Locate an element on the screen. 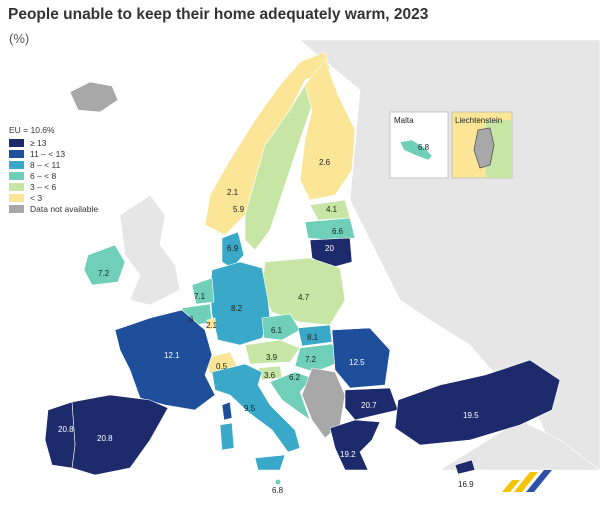 The image size is (600, 508). slovakia-shape is located at coordinates (315, 335).